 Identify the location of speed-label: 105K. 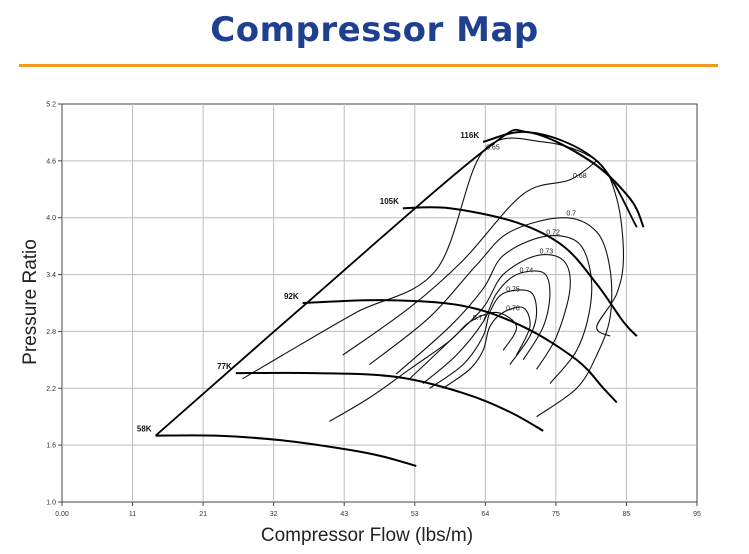
(389, 201).